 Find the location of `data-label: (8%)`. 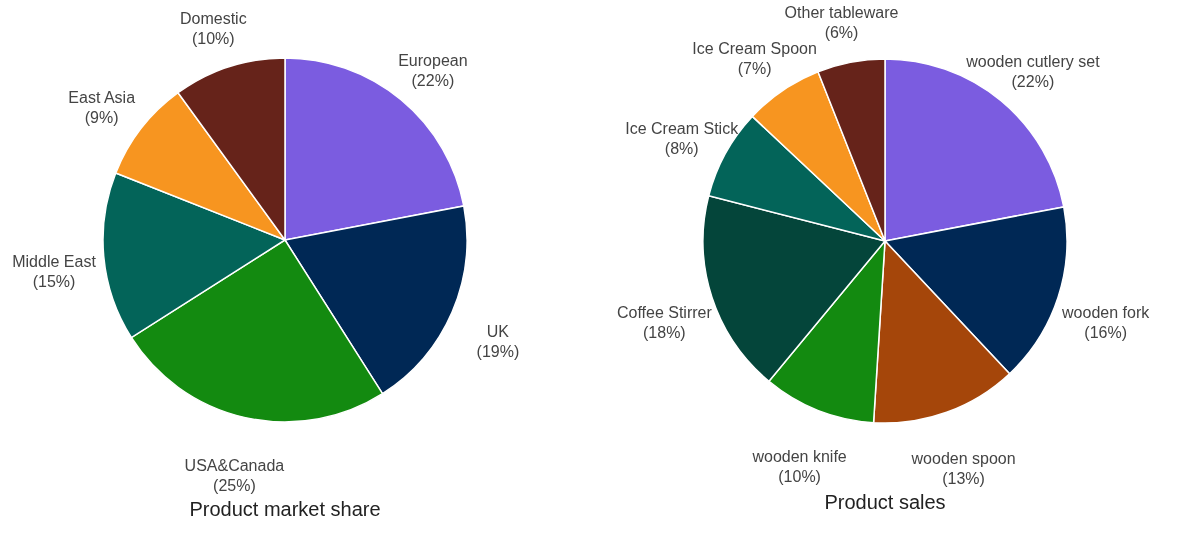

data-label: (8%) is located at coordinates (681, 149).